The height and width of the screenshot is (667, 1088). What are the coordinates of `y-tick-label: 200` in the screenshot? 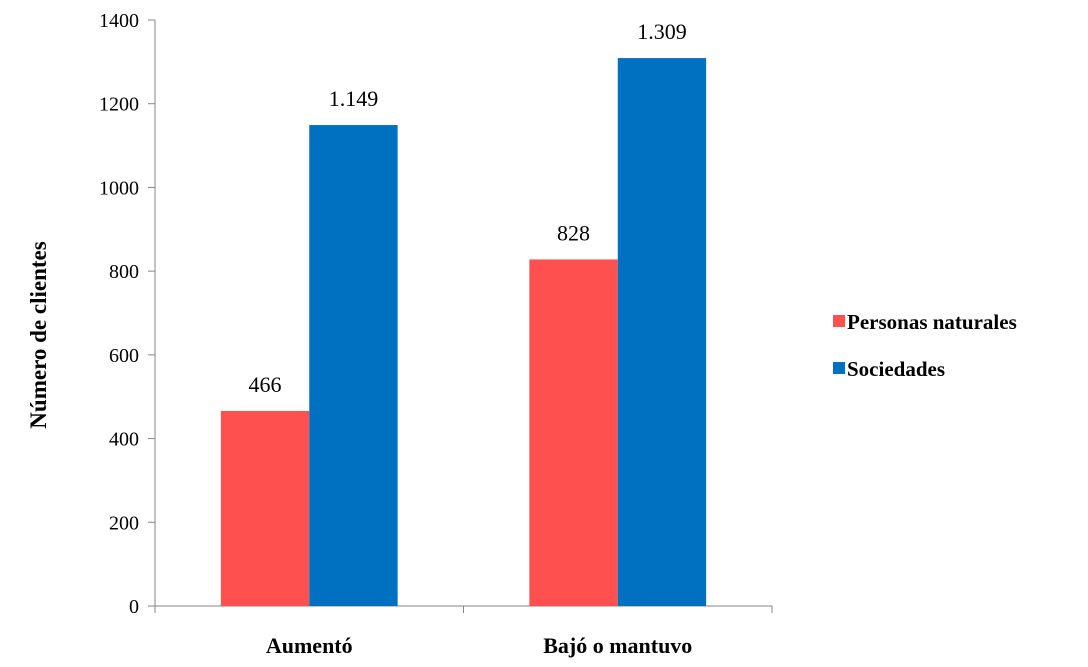 It's located at (124, 523).